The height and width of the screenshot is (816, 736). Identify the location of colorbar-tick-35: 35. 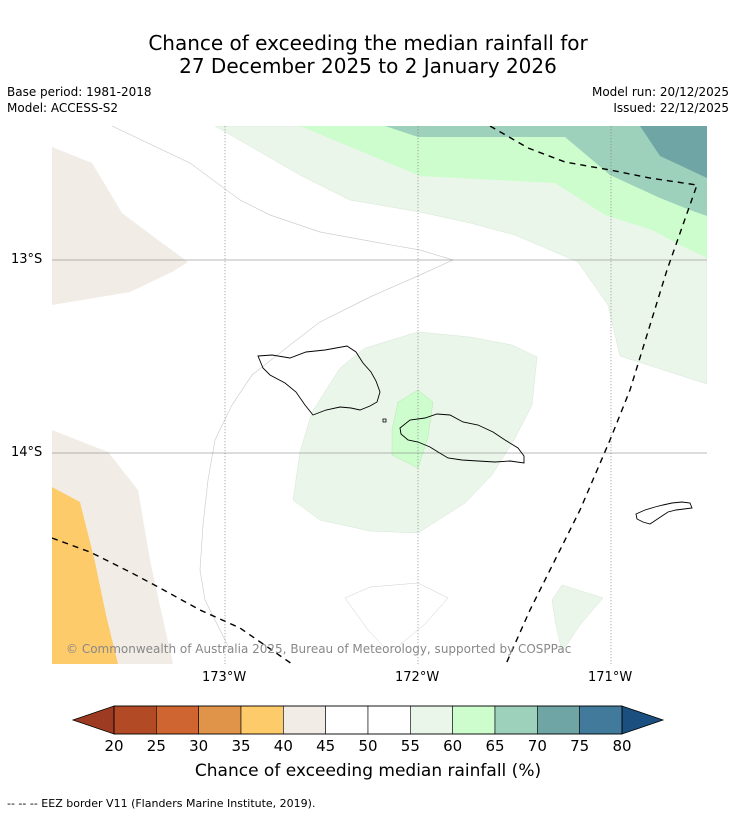
(241, 746).